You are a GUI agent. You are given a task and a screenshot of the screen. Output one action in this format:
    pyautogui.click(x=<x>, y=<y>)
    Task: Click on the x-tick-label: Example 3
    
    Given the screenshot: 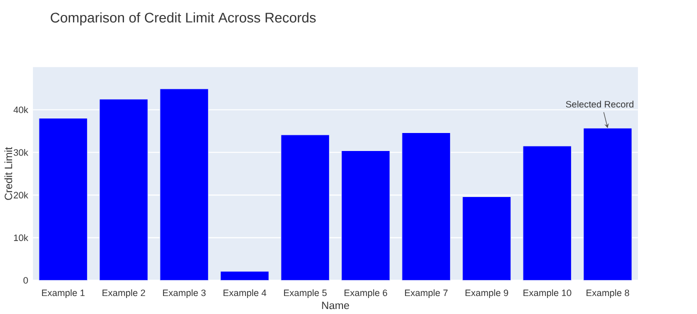 What is the action you would take?
    pyautogui.click(x=184, y=294)
    